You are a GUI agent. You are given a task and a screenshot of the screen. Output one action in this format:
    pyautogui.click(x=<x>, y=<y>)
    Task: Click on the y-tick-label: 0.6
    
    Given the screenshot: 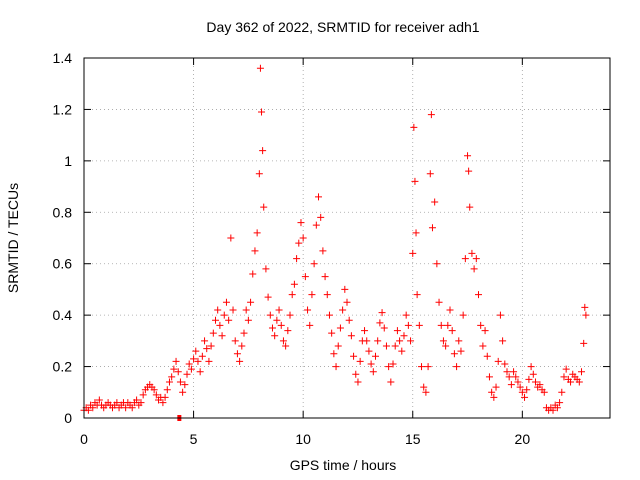 What is the action you would take?
    pyautogui.click(x=63, y=264)
    